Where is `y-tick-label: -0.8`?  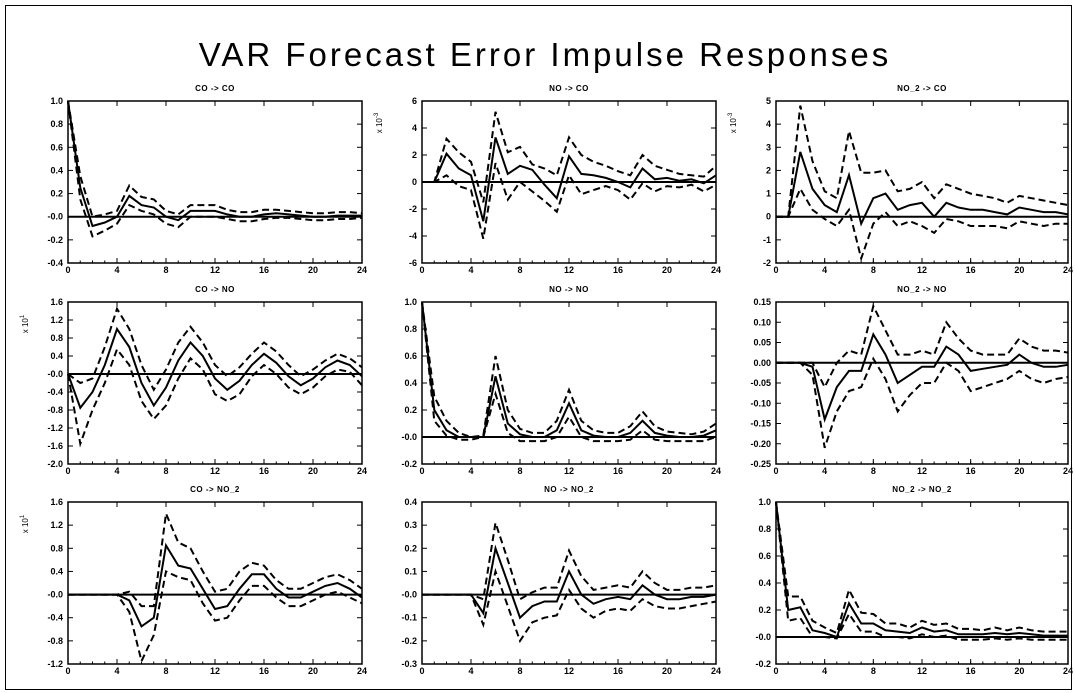
y-tick-label: -0.8 is located at coordinates (55, 410).